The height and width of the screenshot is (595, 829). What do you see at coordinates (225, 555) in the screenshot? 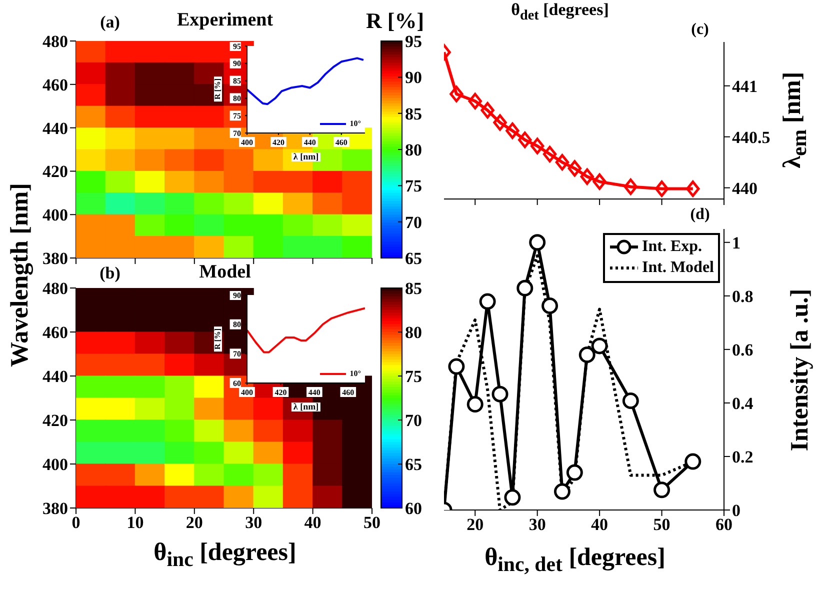
I see `x-axis-title: θ$_{inc}$ [degrees]` at bounding box center [225, 555].